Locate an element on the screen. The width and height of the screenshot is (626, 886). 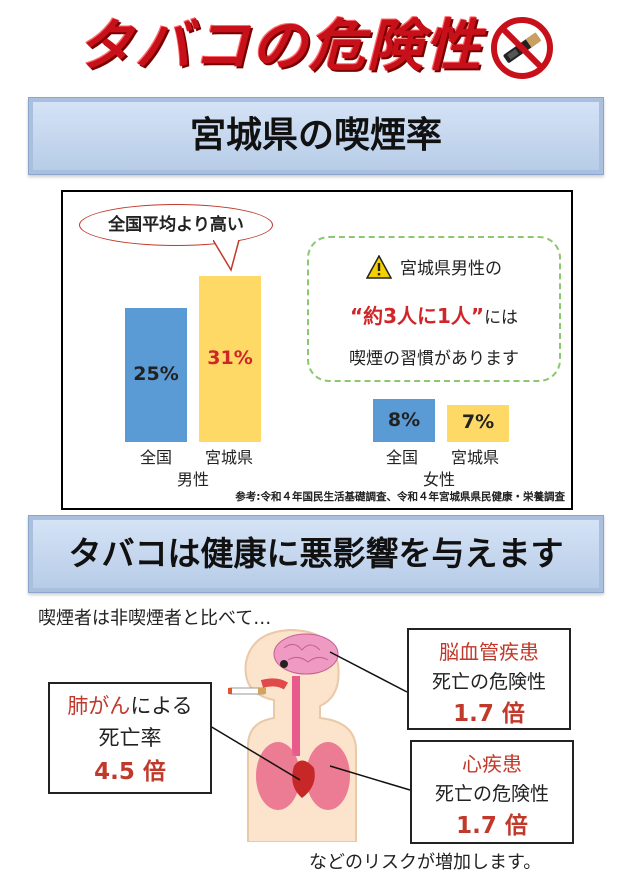
bar-female-national: 8% is located at coordinates (404, 420).